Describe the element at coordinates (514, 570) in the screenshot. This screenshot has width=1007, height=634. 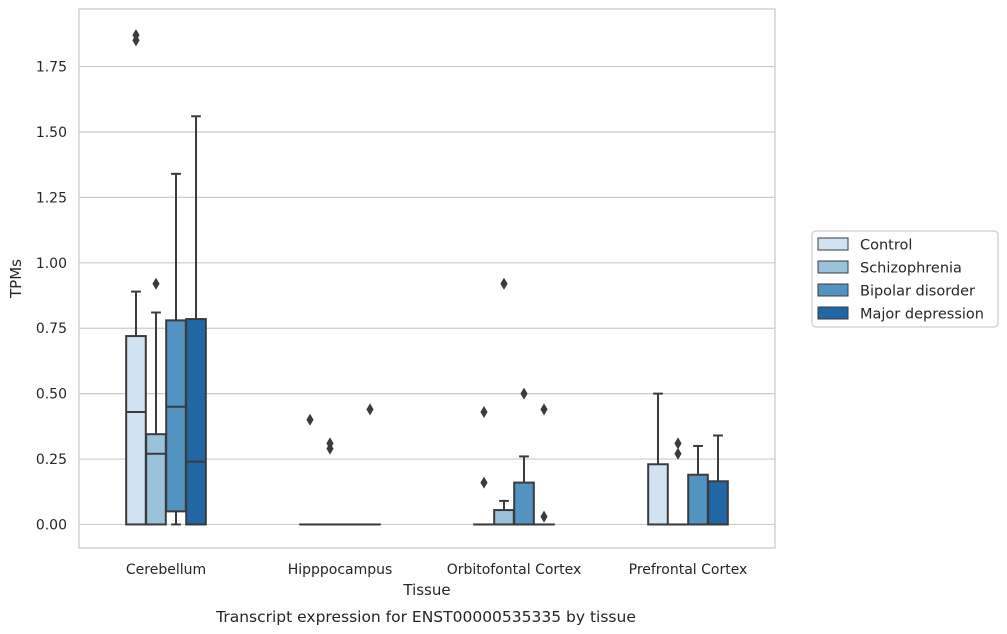
I see `x-tick-label: Orbitofontal Cortex` at that location.